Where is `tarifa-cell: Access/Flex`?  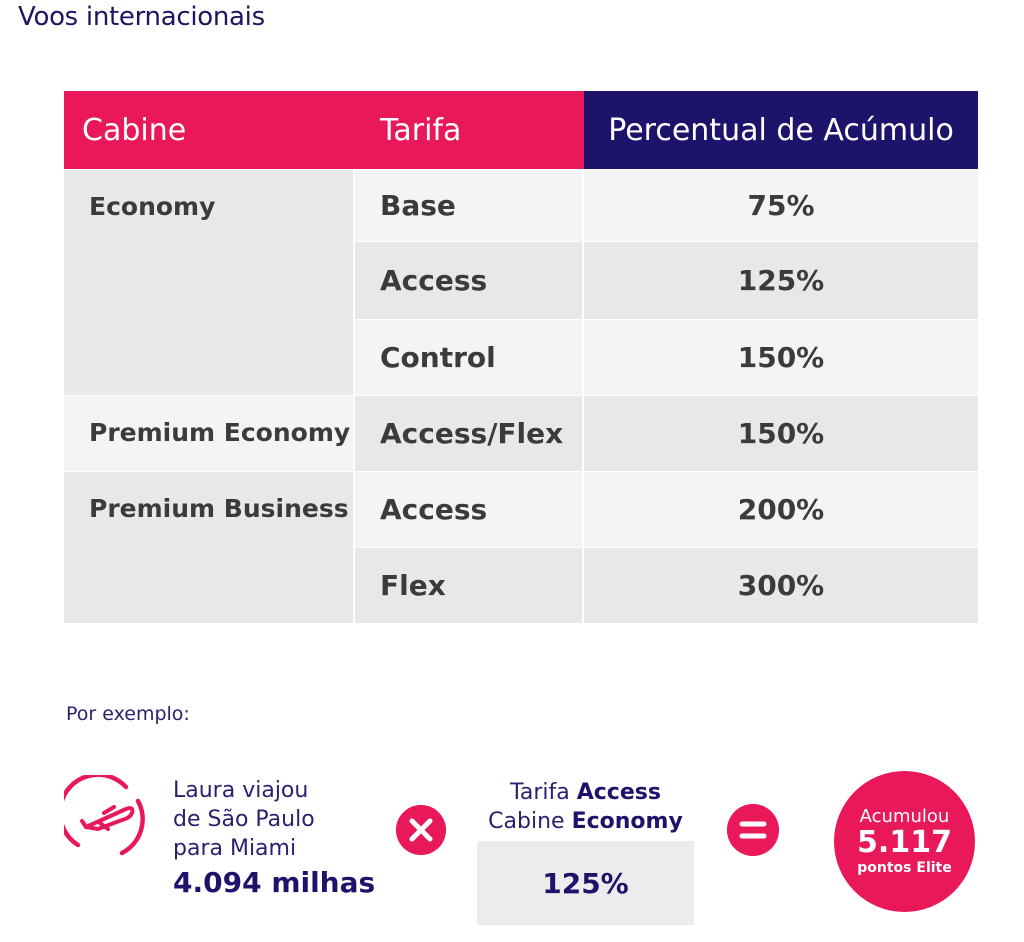
tarifa-cell: Access/Flex is located at coordinates (468, 433).